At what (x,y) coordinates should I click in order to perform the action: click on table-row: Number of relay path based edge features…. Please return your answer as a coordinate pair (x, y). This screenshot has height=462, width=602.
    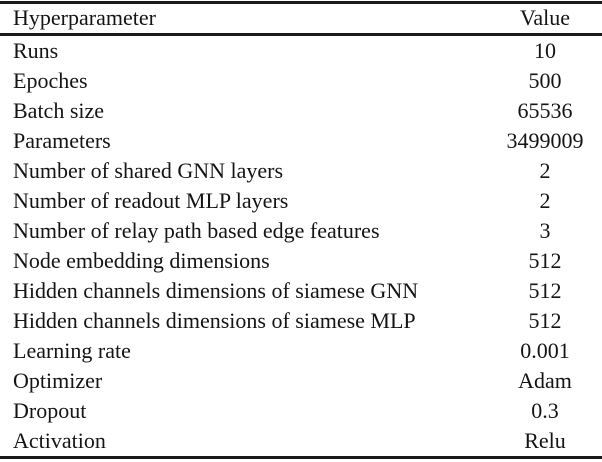
    Looking at the image, I should click on (301, 231).